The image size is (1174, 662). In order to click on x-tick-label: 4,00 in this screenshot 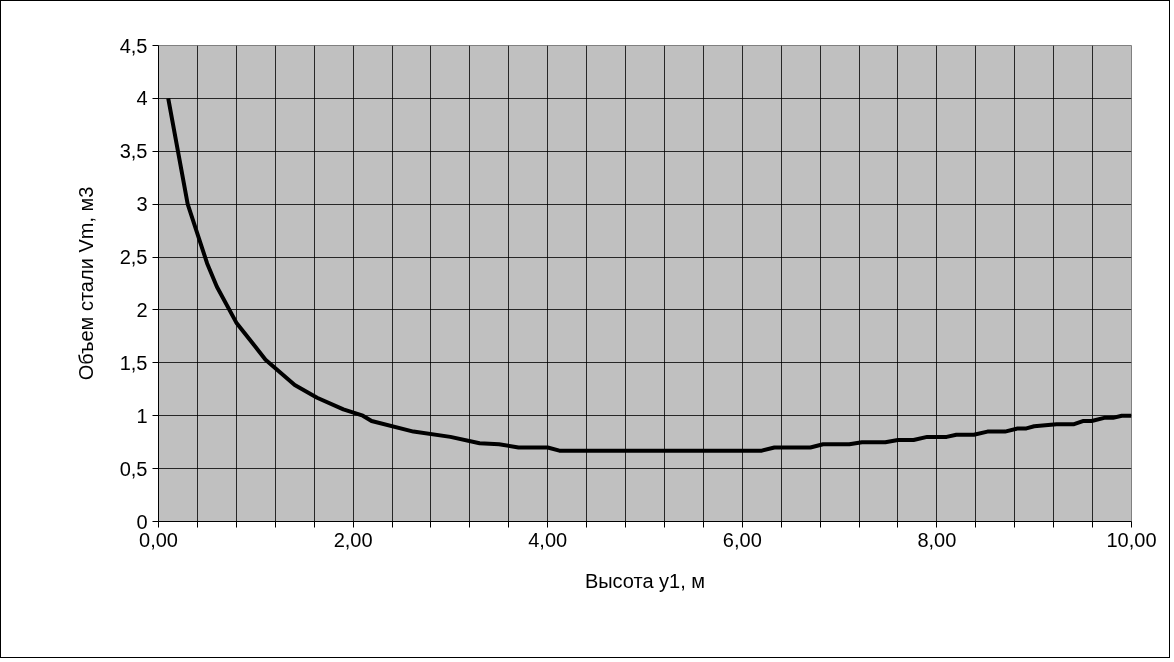, I will do `click(548, 539)`.